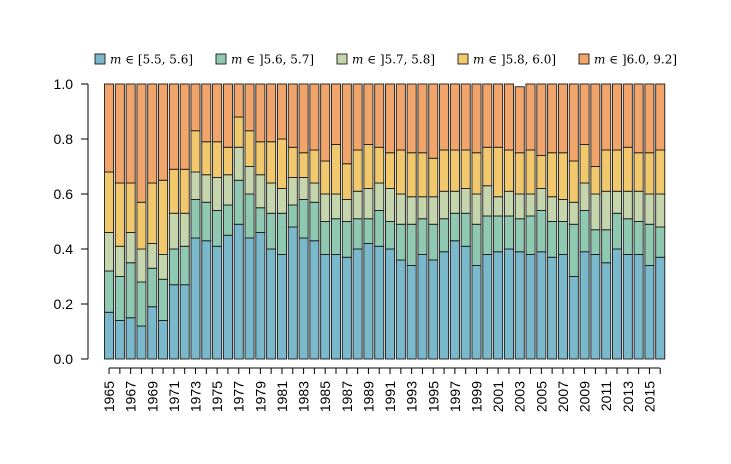 The height and width of the screenshot is (464, 731). Describe the element at coordinates (628, 396) in the screenshot. I see `x-tick-label: 2013` at that location.